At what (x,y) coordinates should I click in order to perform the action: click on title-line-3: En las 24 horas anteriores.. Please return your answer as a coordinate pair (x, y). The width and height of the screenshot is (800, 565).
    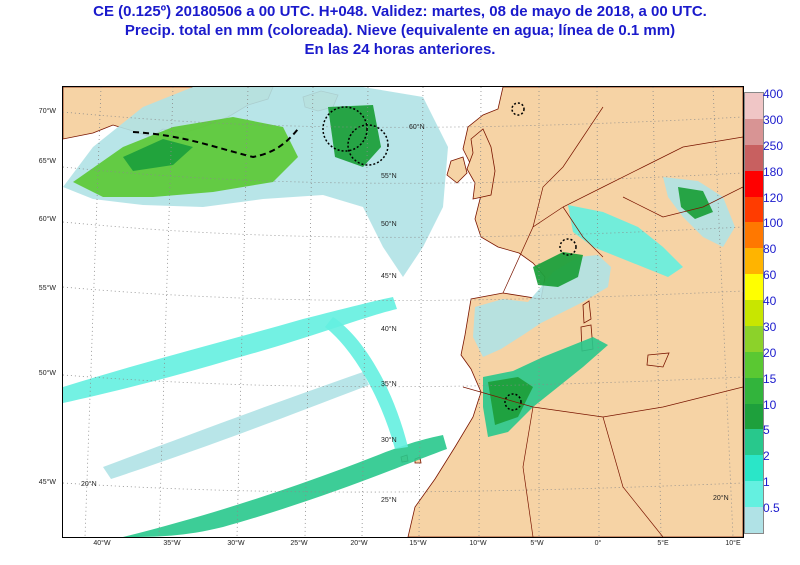
    Looking at the image, I should click on (400, 49).